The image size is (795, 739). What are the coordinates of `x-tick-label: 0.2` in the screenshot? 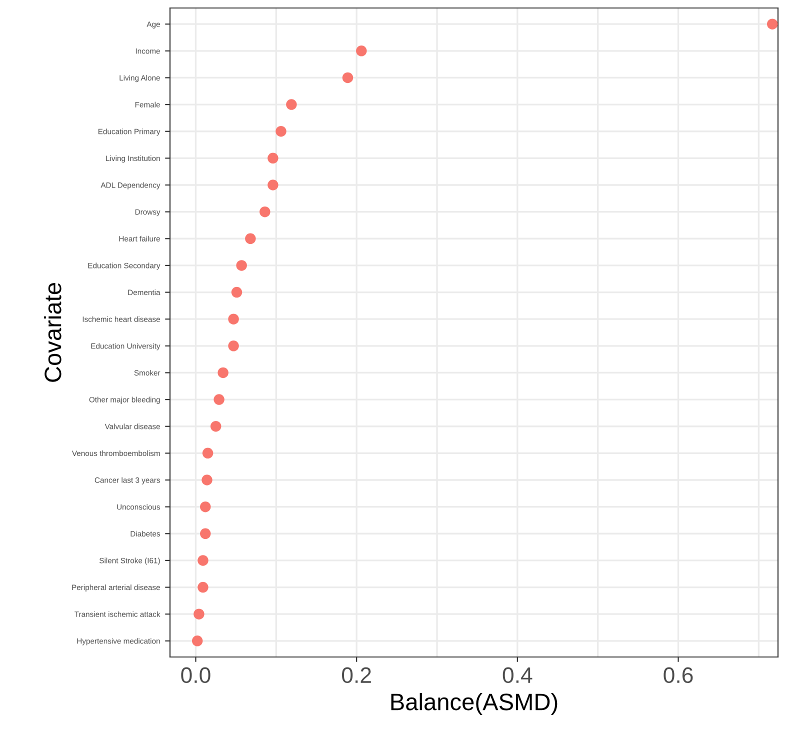 It's located at (356, 675).